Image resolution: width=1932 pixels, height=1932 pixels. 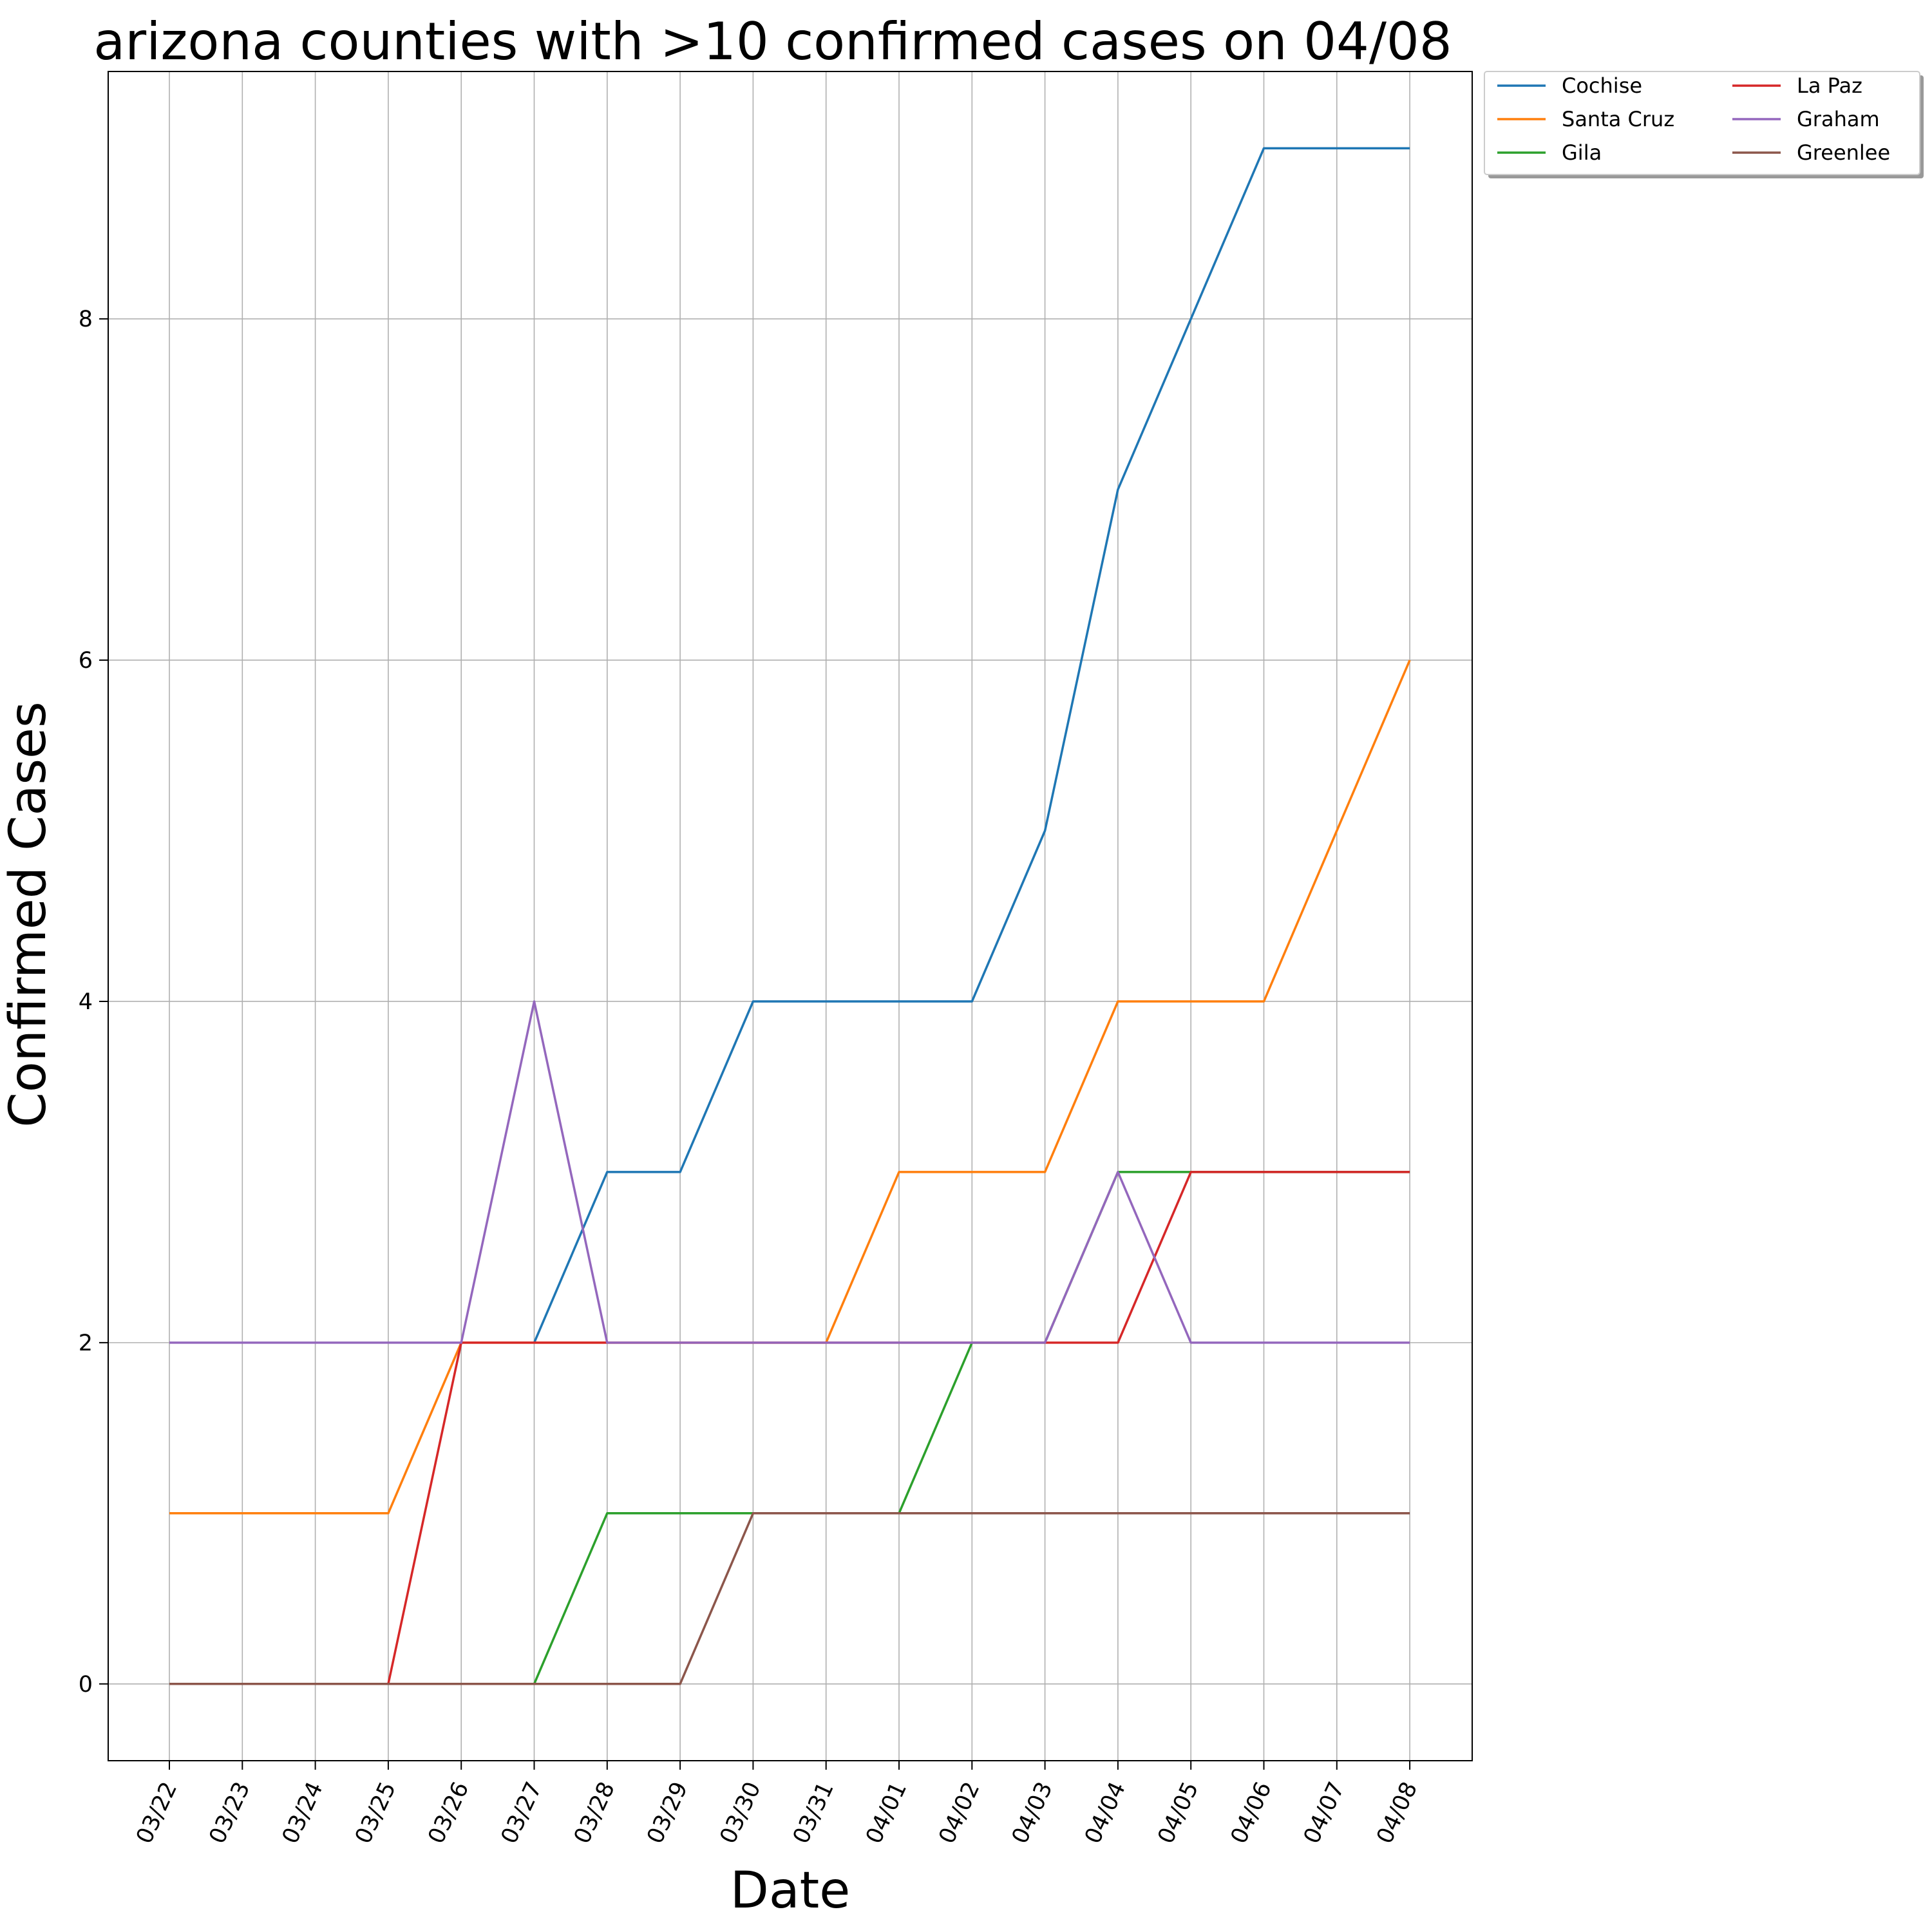 What do you see at coordinates (28, 914) in the screenshot?
I see `y-axis-title: Confirmed Cases` at bounding box center [28, 914].